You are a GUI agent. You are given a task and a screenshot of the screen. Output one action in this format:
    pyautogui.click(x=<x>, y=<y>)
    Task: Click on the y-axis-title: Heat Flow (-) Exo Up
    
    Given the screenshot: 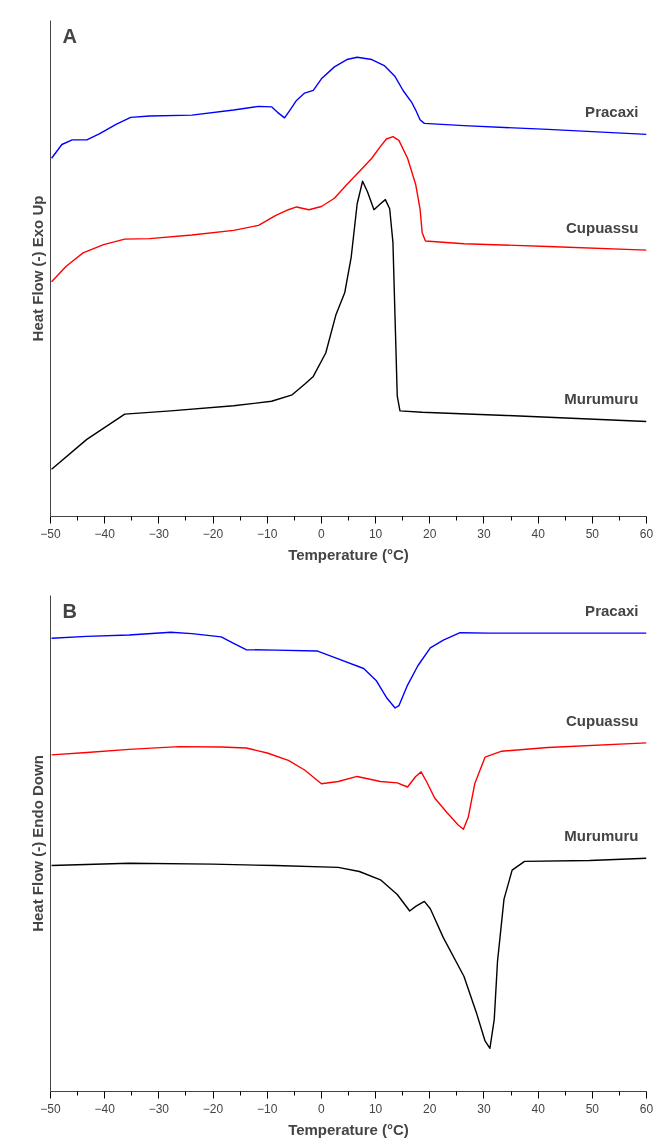 What is the action you would take?
    pyautogui.click(x=37, y=268)
    